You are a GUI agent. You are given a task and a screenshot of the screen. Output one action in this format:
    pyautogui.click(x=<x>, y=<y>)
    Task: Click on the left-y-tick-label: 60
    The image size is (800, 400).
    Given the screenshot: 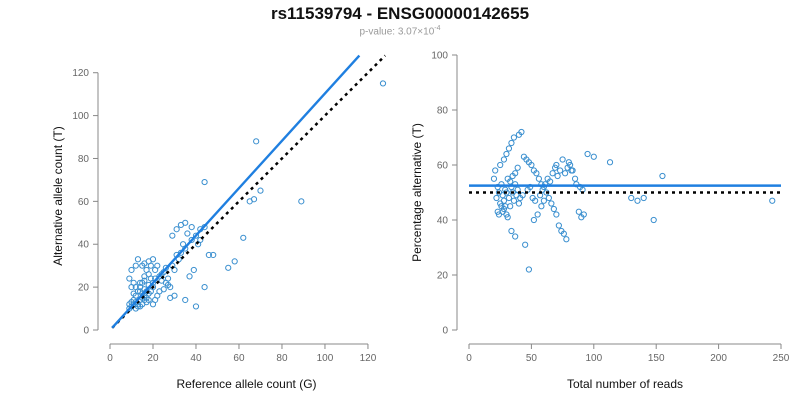 What is the action you would take?
    pyautogui.click(x=84, y=202)
    